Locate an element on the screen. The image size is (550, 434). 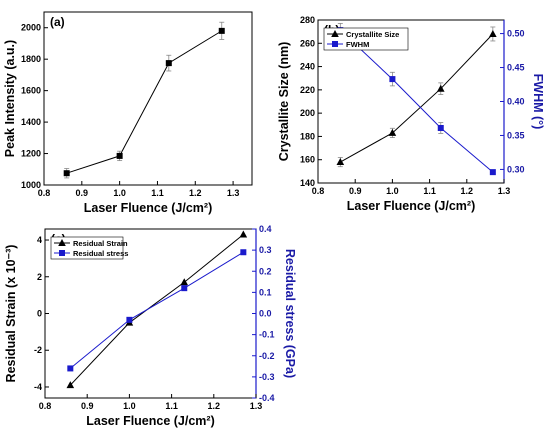
chart-c-x-tick-label: 0.8 is located at coordinates (45, 406).